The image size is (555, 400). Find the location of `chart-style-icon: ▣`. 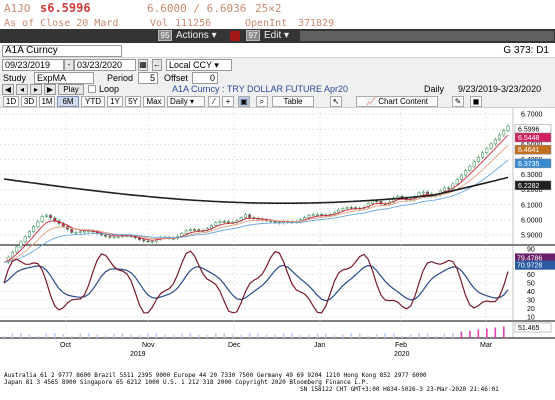

chart-style-icon: ▣ is located at coordinates (244, 101).